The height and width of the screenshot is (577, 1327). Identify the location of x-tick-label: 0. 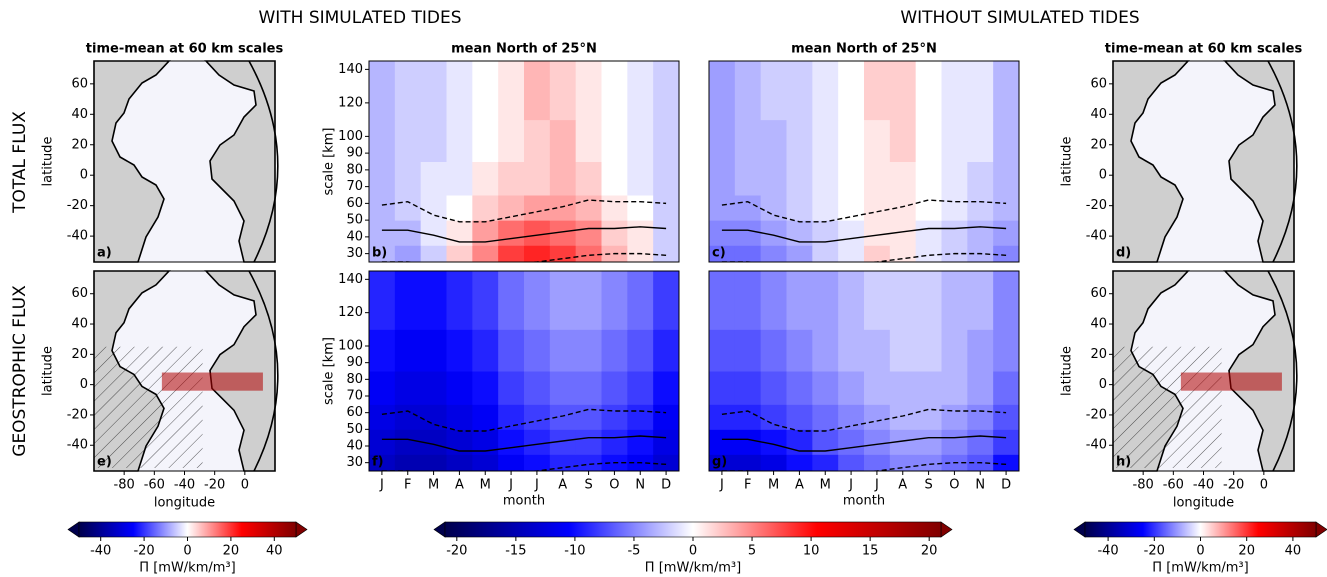
(1200, 551).